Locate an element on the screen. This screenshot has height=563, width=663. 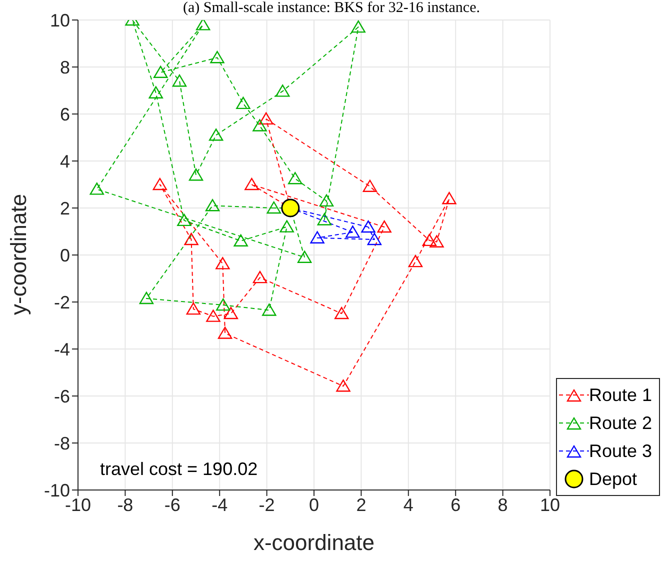
y-tick-label: 10 is located at coordinates (60, 20).